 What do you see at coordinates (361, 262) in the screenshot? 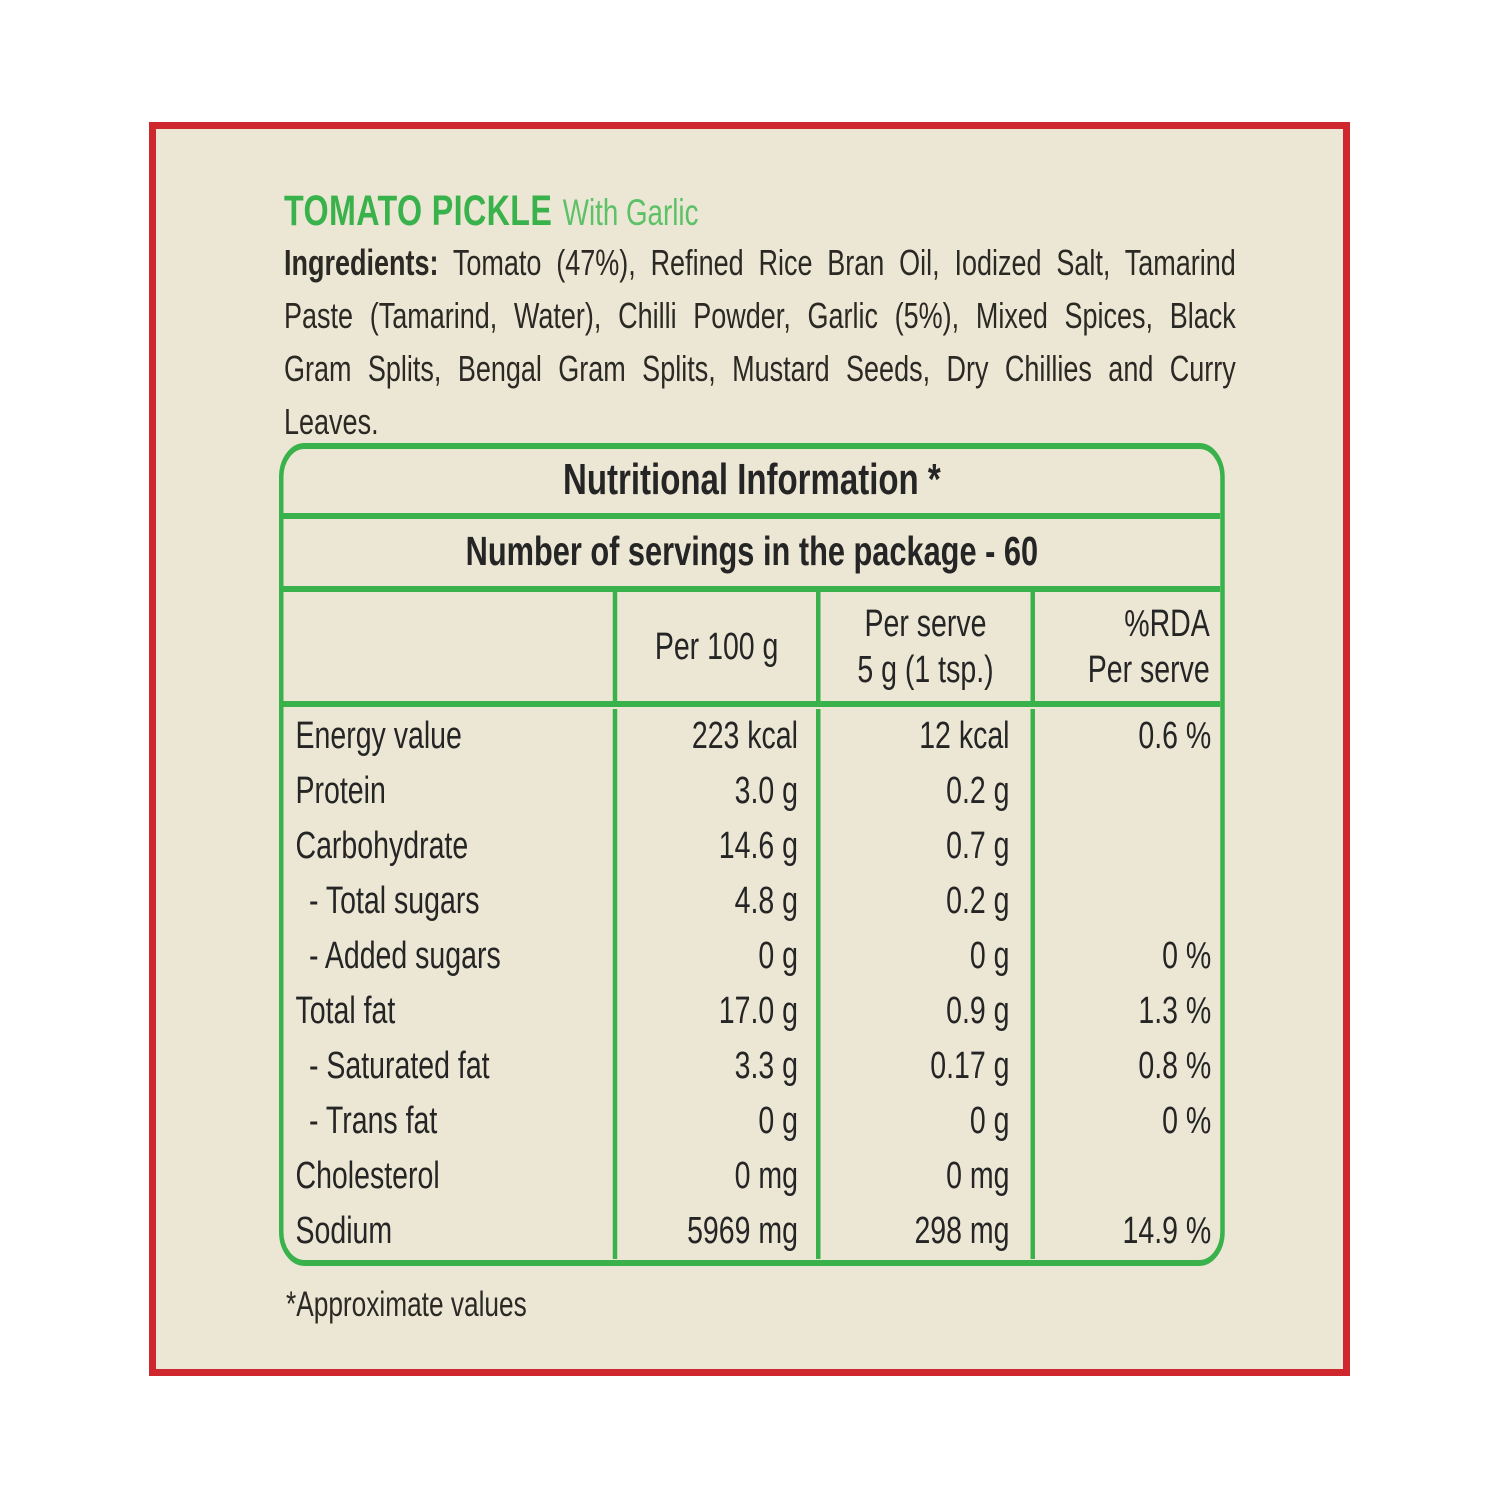
I see `ingredients-label: Ingredients:` at bounding box center [361, 262].